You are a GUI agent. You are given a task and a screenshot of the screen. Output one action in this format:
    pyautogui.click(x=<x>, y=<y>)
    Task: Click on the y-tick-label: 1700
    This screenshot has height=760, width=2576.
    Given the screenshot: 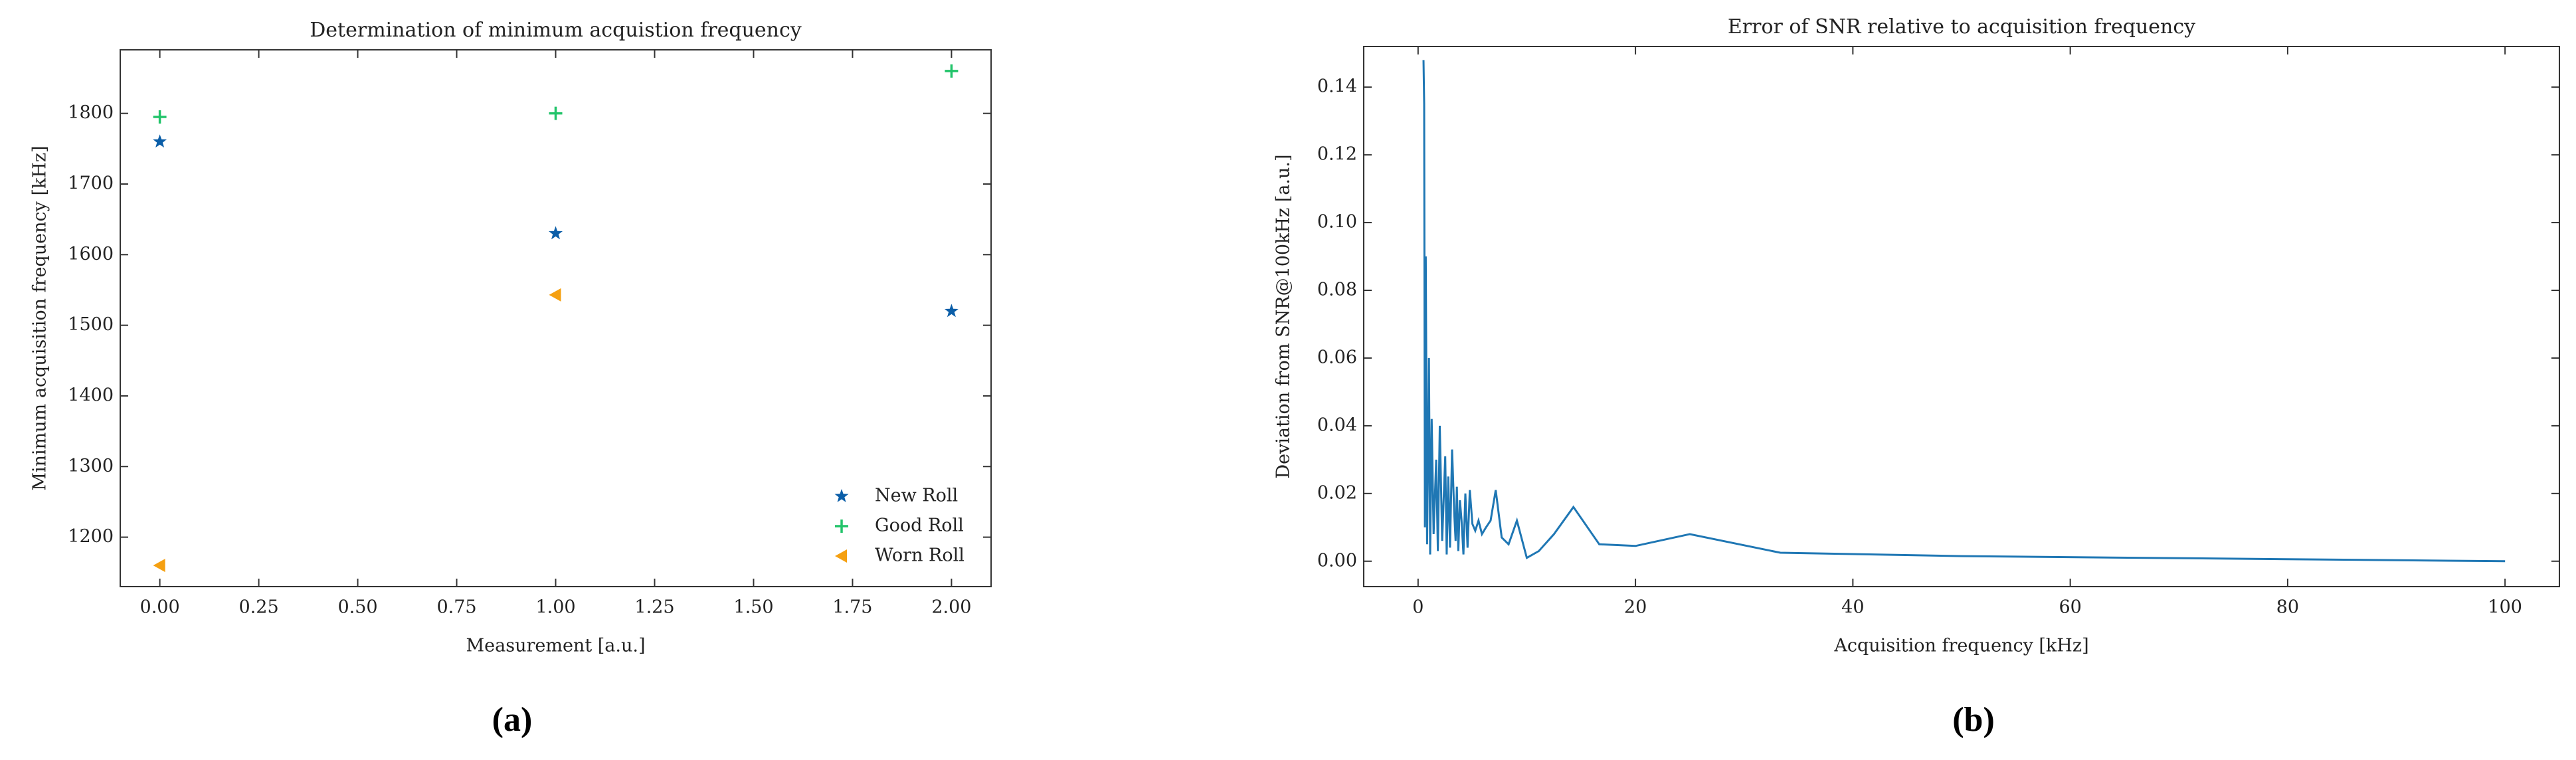 What is the action you would take?
    pyautogui.click(x=91, y=183)
    